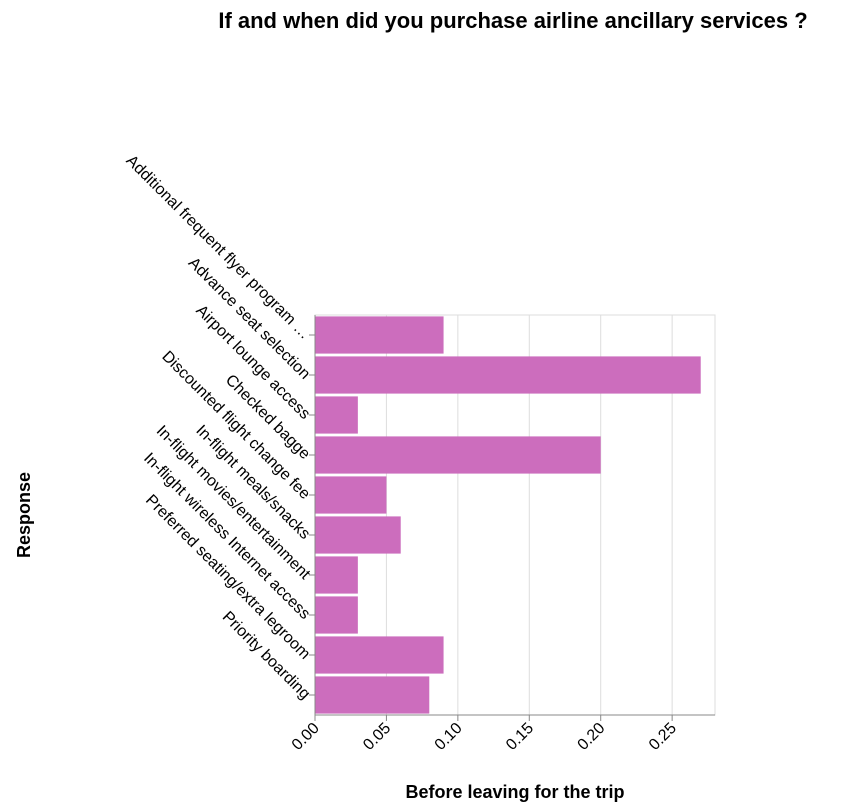  I want to click on x-tick-label: 0.20, so click(592, 737).